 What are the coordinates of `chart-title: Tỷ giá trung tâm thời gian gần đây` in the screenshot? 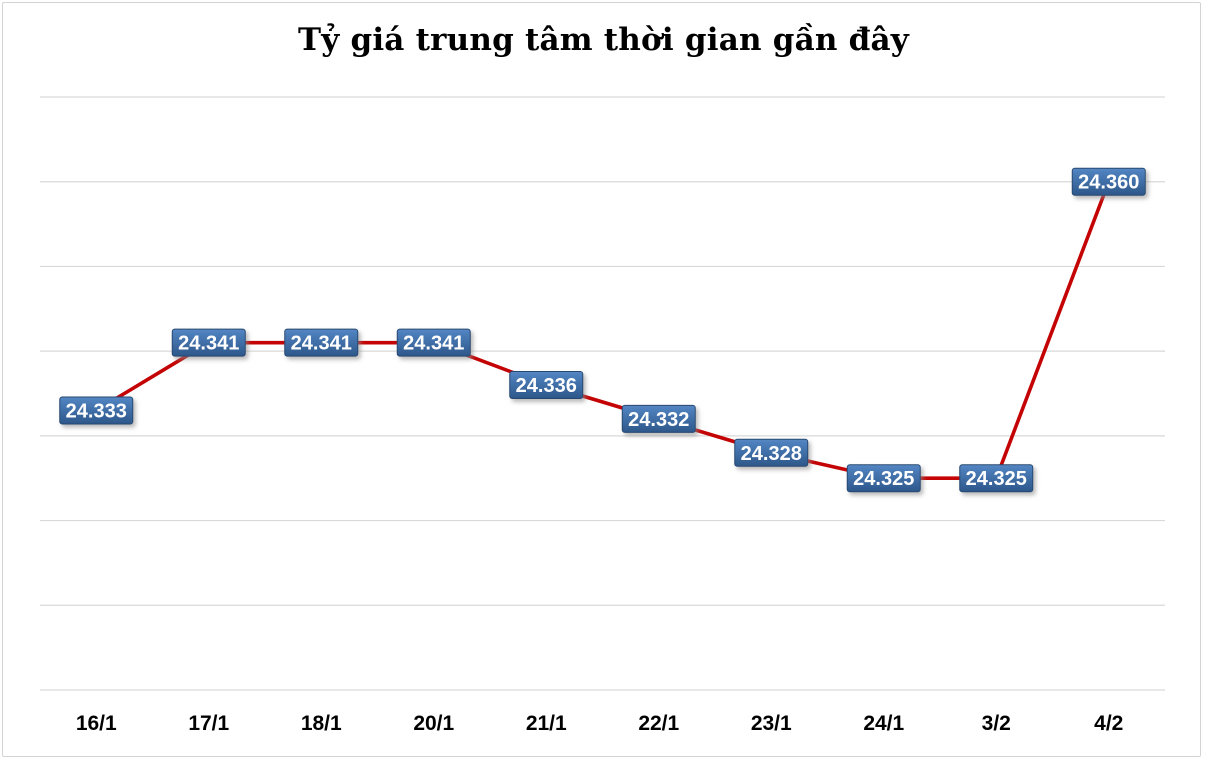 It's located at (603, 40).